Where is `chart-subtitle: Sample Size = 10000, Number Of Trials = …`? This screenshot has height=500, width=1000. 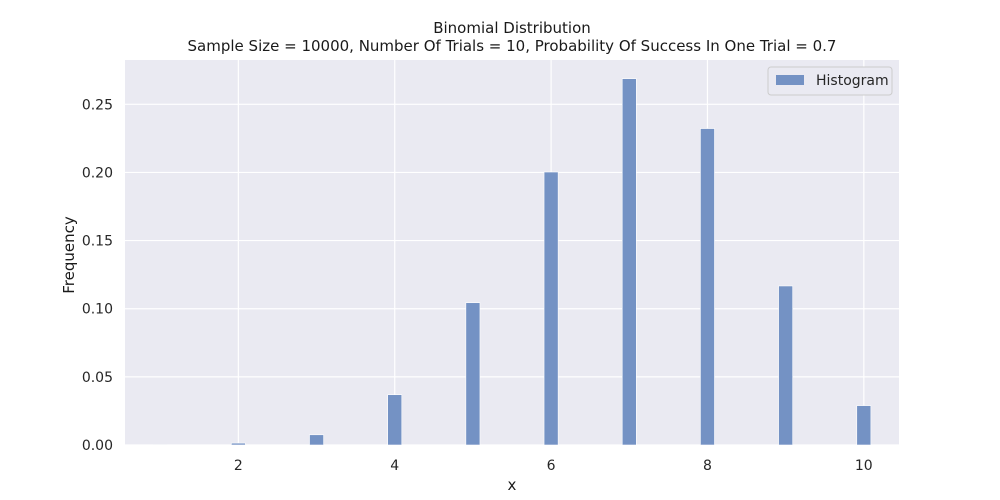
chart-subtitle: Sample Size = 10000, Number Of Trials = … is located at coordinates (512, 46).